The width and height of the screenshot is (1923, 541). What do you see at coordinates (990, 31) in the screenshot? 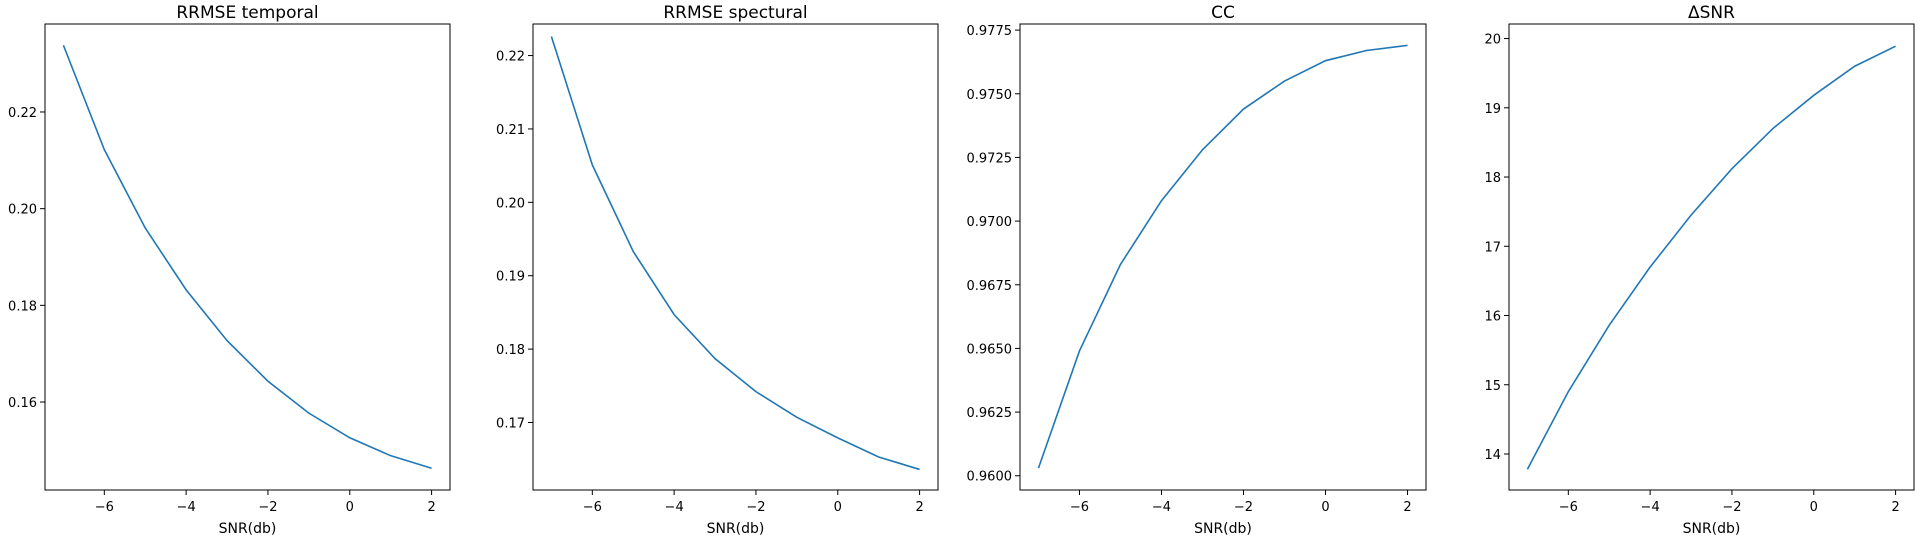
I see `y-tick-label: 0.9775` at bounding box center [990, 31].